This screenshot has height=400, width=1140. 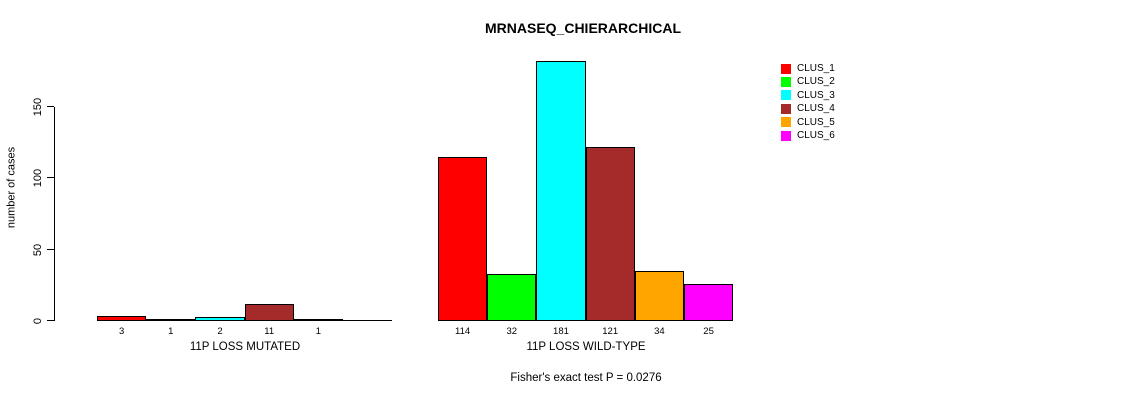 I want to click on legend-item: CLUS_3, so click(x=808, y=95).